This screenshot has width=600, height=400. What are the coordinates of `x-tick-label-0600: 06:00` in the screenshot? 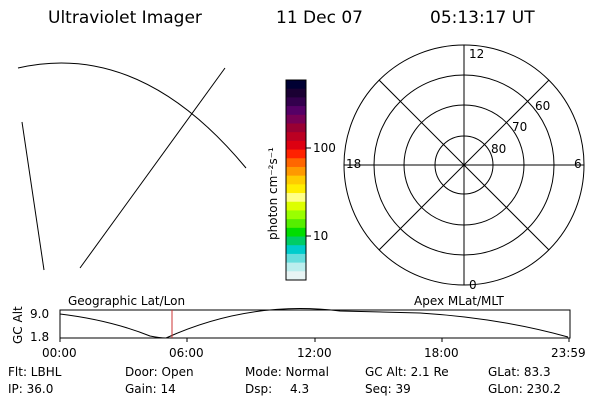 It's located at (186, 353).